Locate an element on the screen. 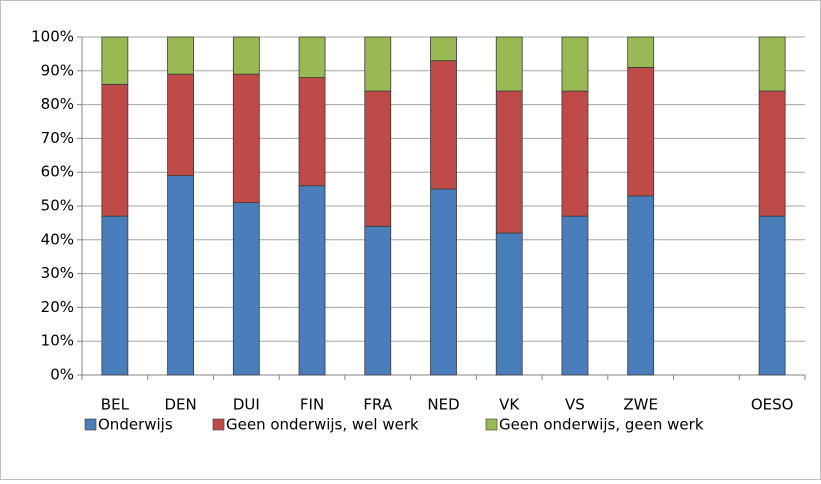 This screenshot has width=821, height=484. x-tick-label: VS is located at coordinates (575, 405).